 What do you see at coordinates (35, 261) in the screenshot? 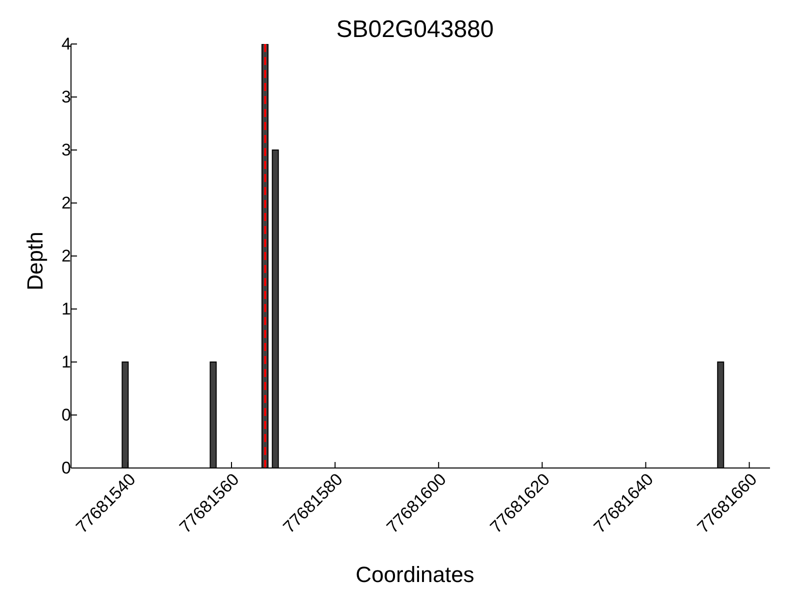
I see `y-axis-title: Depth` at bounding box center [35, 261].